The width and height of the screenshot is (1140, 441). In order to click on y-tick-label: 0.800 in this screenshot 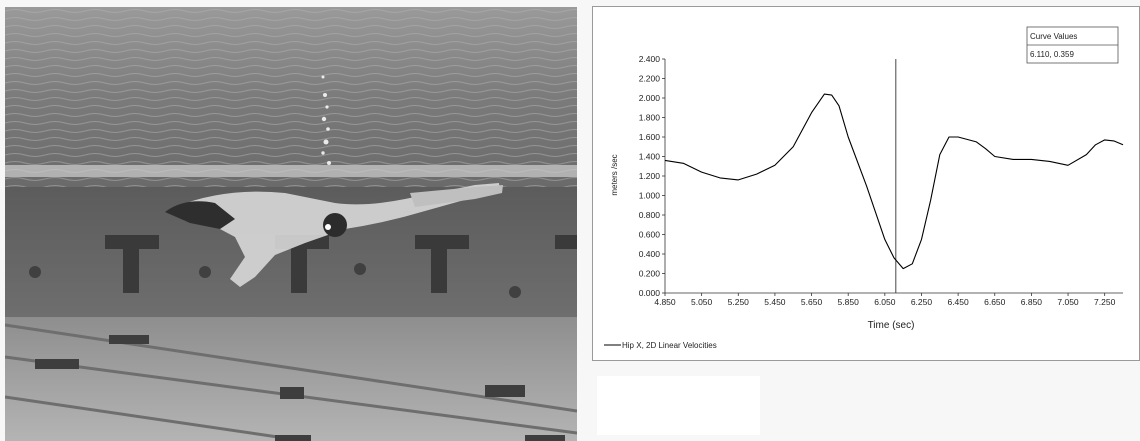, I will do `click(650, 215)`.